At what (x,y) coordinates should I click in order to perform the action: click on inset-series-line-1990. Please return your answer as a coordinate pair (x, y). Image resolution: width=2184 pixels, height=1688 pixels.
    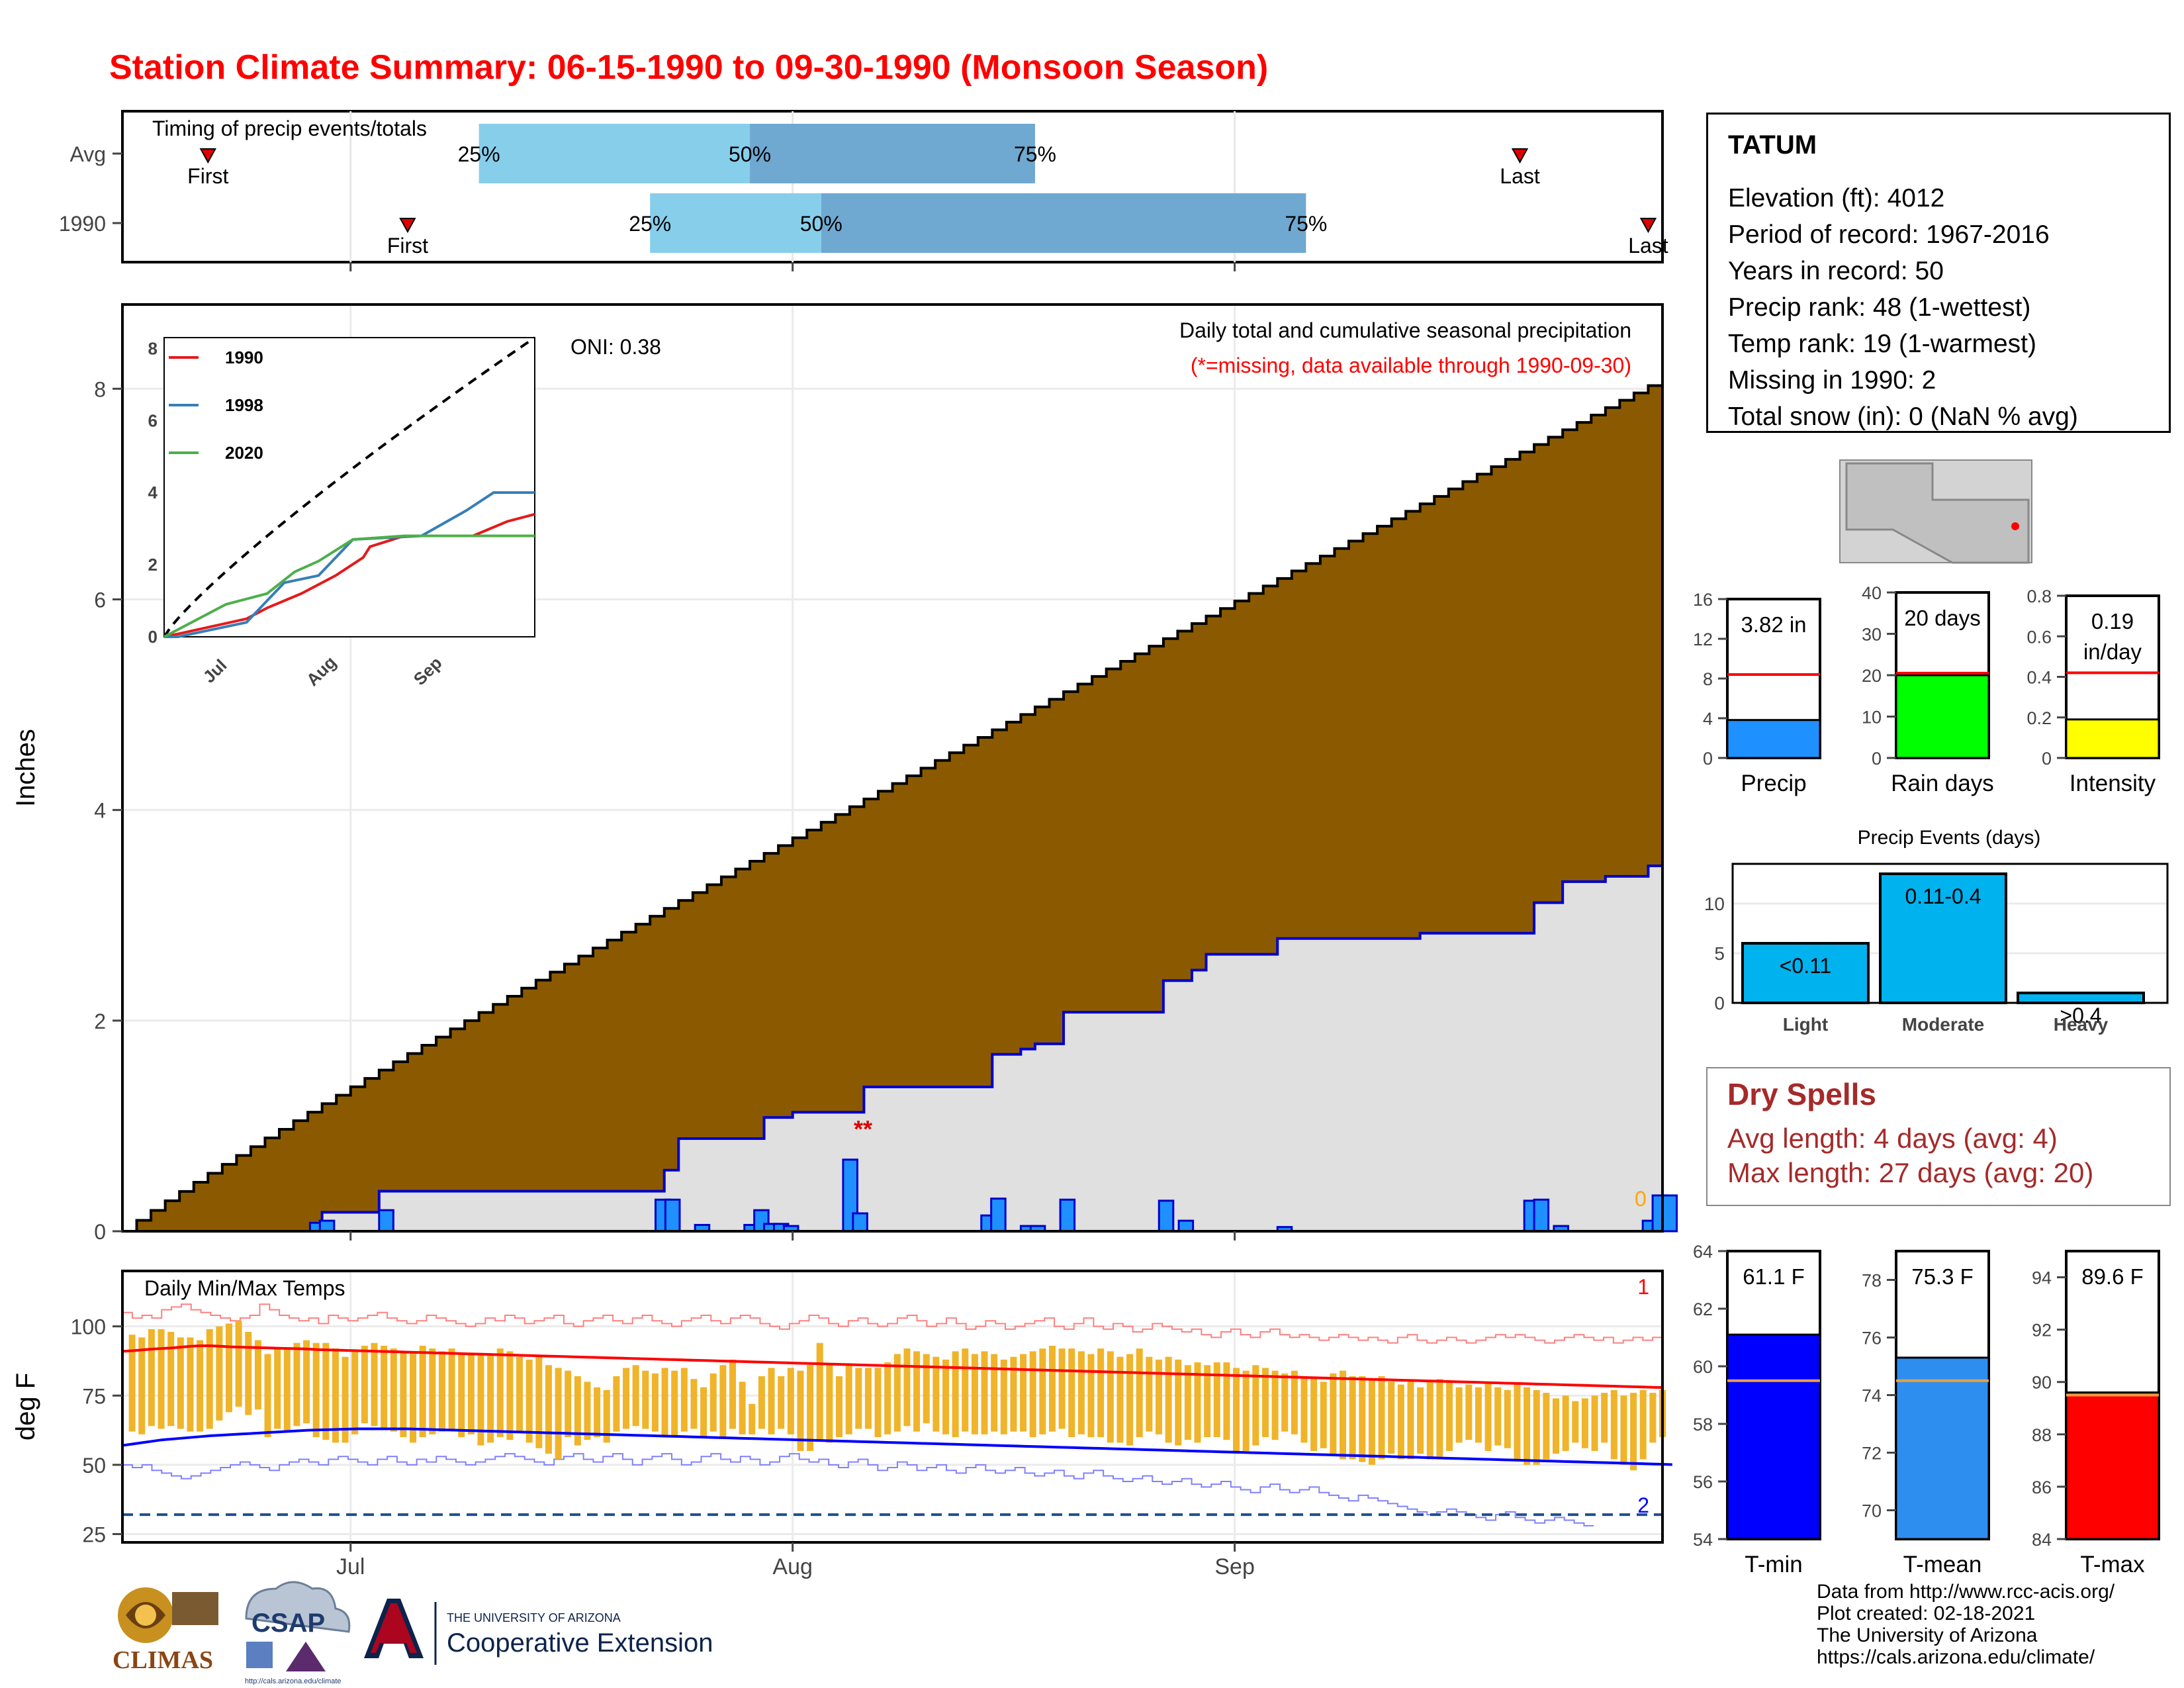
    Looking at the image, I should click on (349, 575).